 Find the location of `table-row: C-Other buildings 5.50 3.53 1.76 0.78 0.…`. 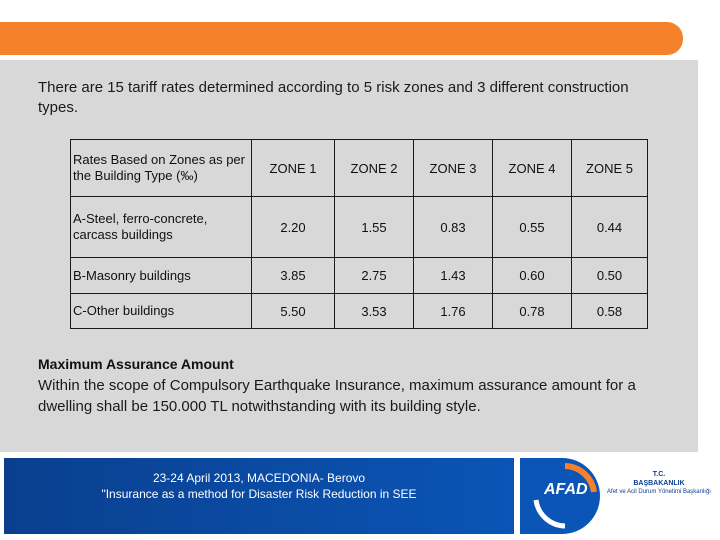

table-row: C-Other buildings 5.50 3.53 1.76 0.78 0.… is located at coordinates (359, 311).